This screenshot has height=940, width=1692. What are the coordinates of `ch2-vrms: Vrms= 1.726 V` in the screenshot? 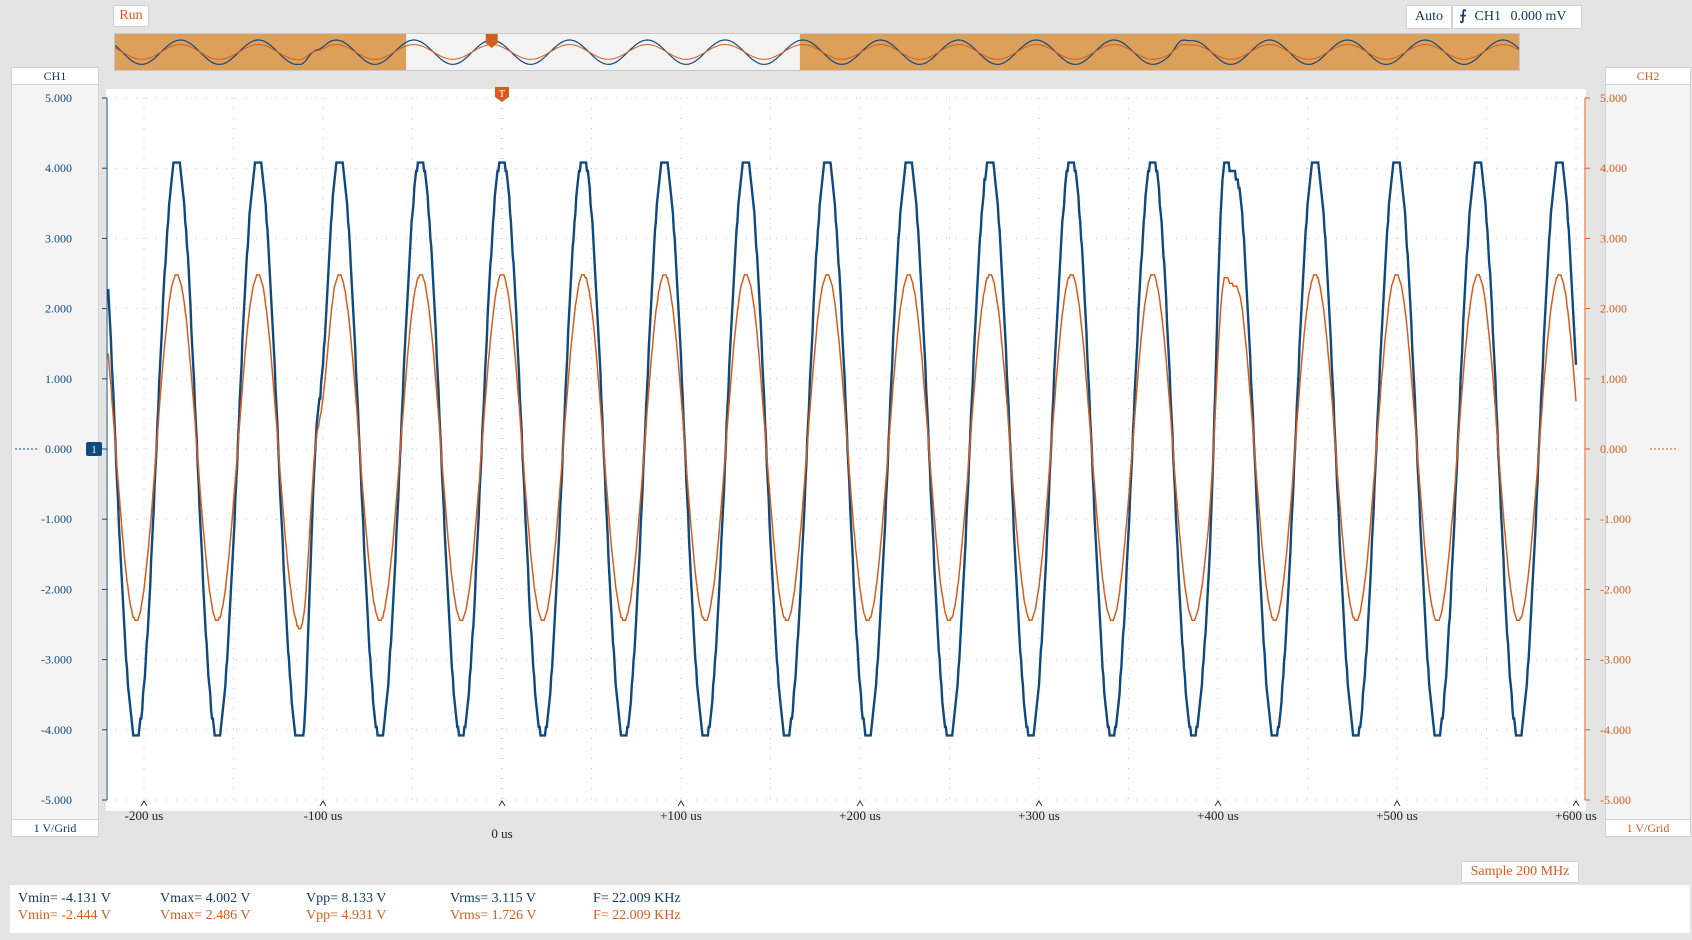 It's located at (493, 915).